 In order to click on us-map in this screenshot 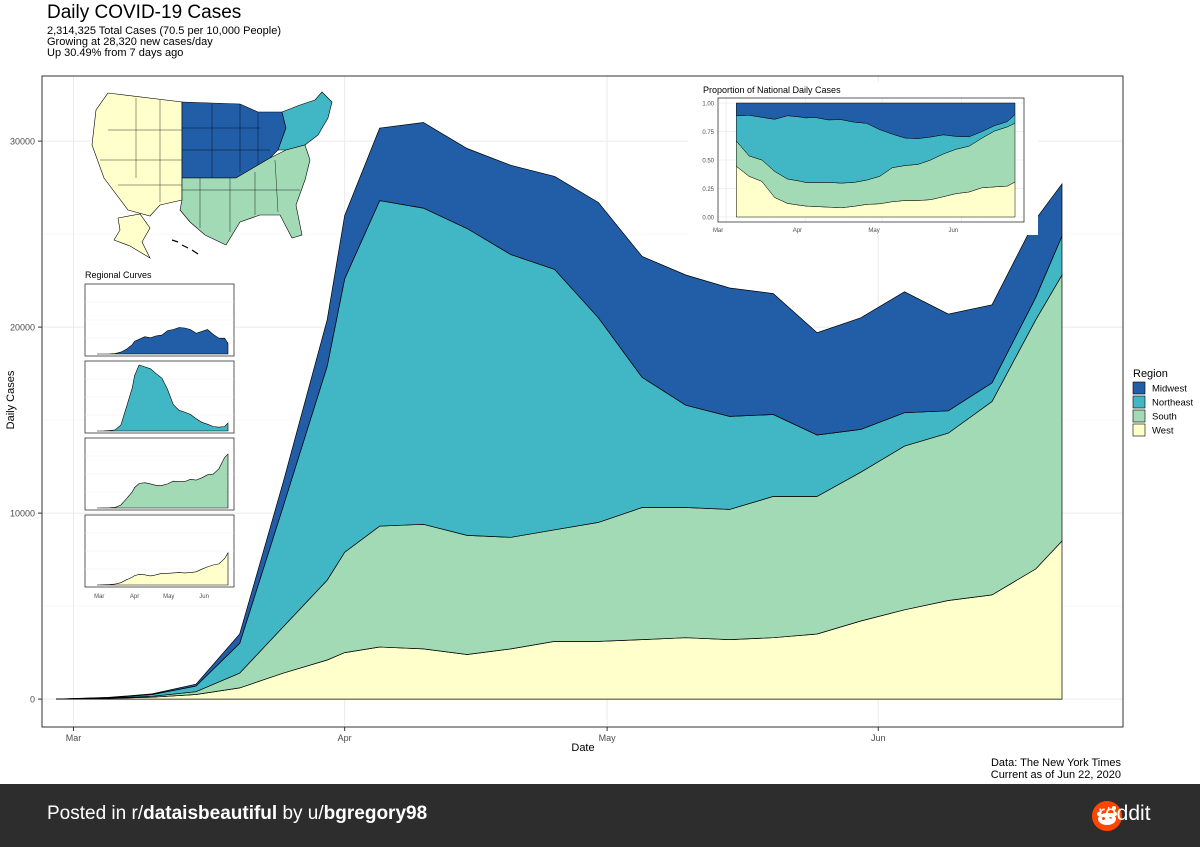, I will do `click(212, 175)`.